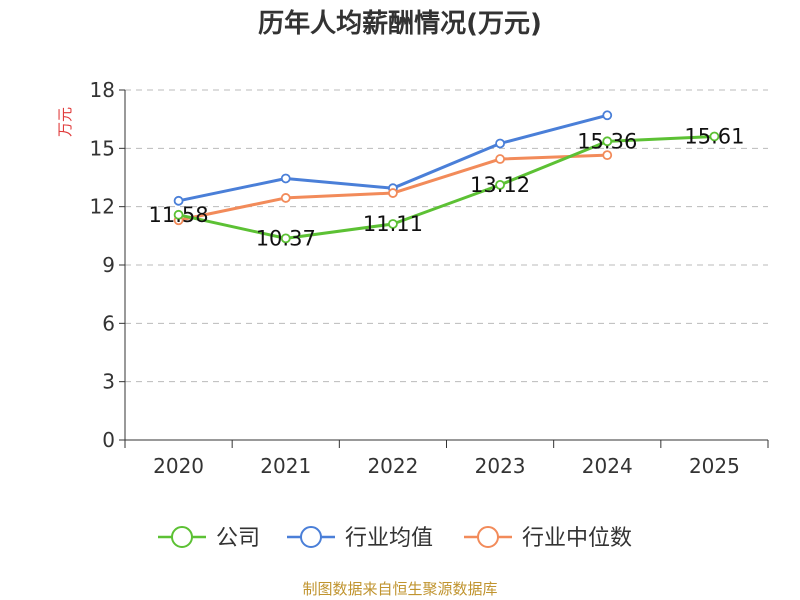  What do you see at coordinates (399, 589) in the screenshot?
I see `footer-source: 制图数据来自恒生聚源数据库` at bounding box center [399, 589].